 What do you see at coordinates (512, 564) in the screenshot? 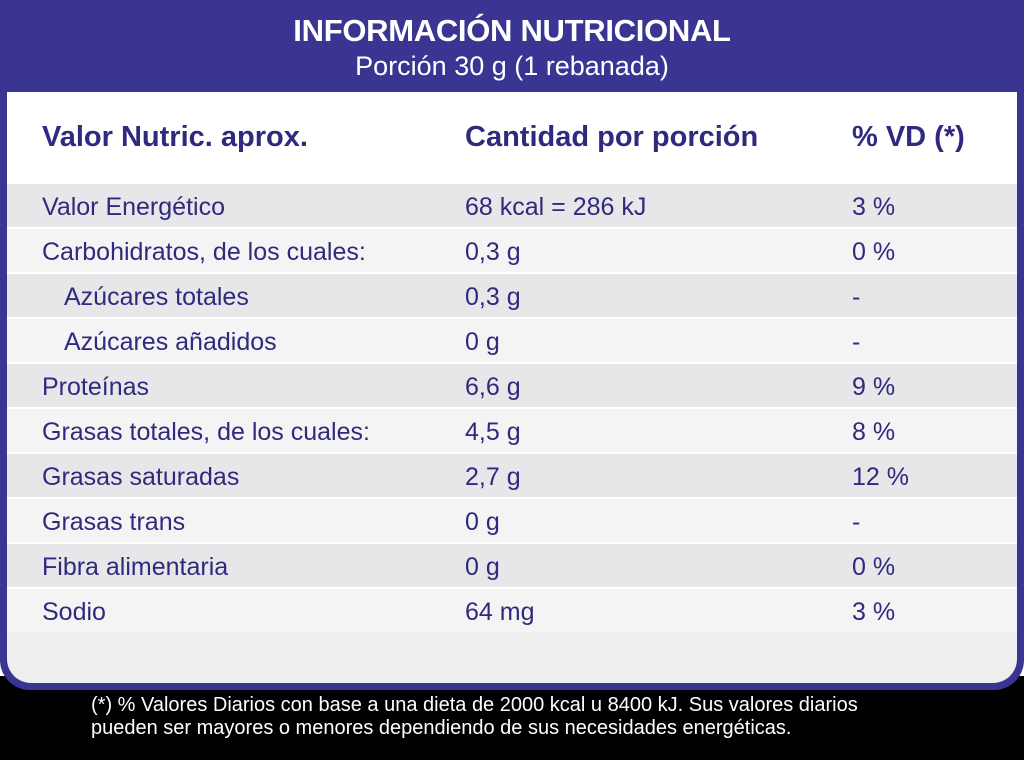
I see `table-row: Fibra alimentaria 0 g 0 %` at bounding box center [512, 564].